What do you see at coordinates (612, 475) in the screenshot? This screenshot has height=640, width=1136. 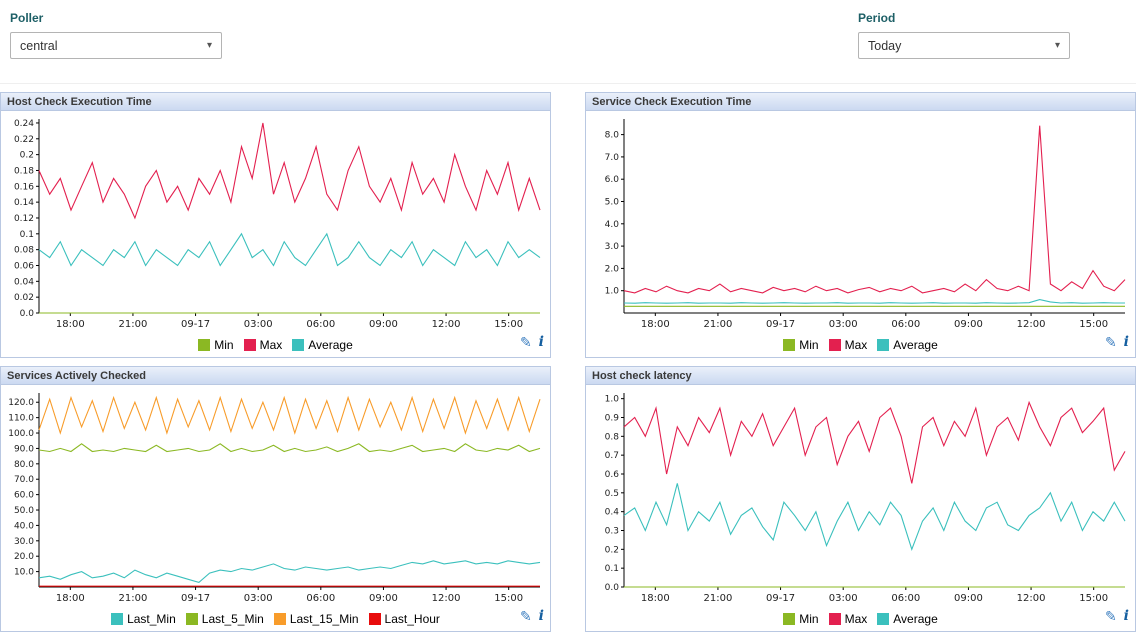 I see `svg-text: 0.6` at bounding box center [612, 475].